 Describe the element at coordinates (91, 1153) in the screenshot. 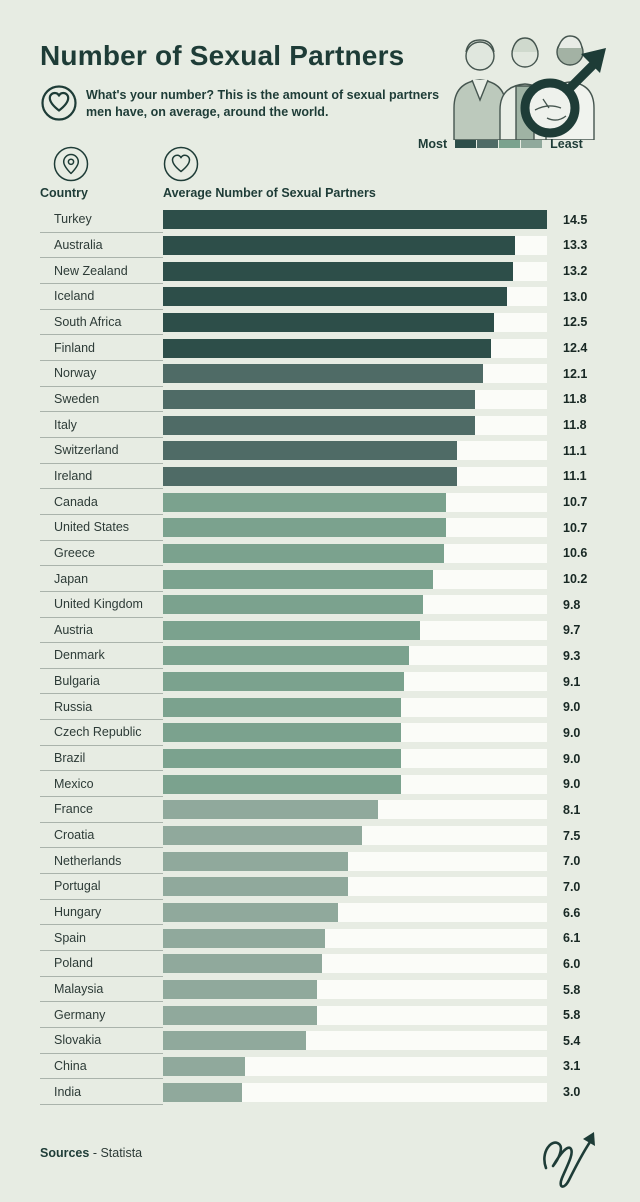

I see `sources-note: Sources - Statista` at that location.